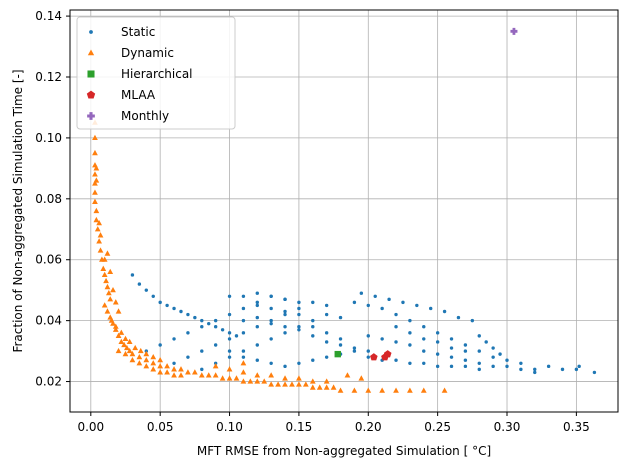 This screenshot has height=470, width=630. Describe the element at coordinates (507, 427) in the screenshot. I see `x-tick-label: 0.30` at that location.